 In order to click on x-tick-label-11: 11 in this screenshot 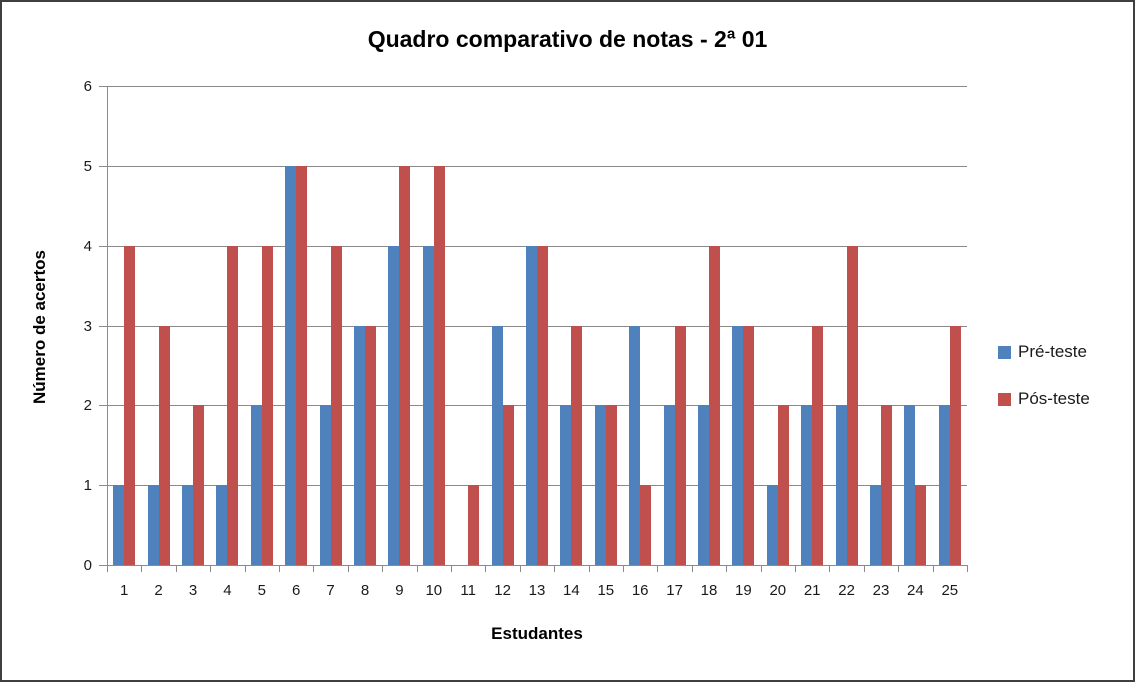, I will do `click(468, 590)`.